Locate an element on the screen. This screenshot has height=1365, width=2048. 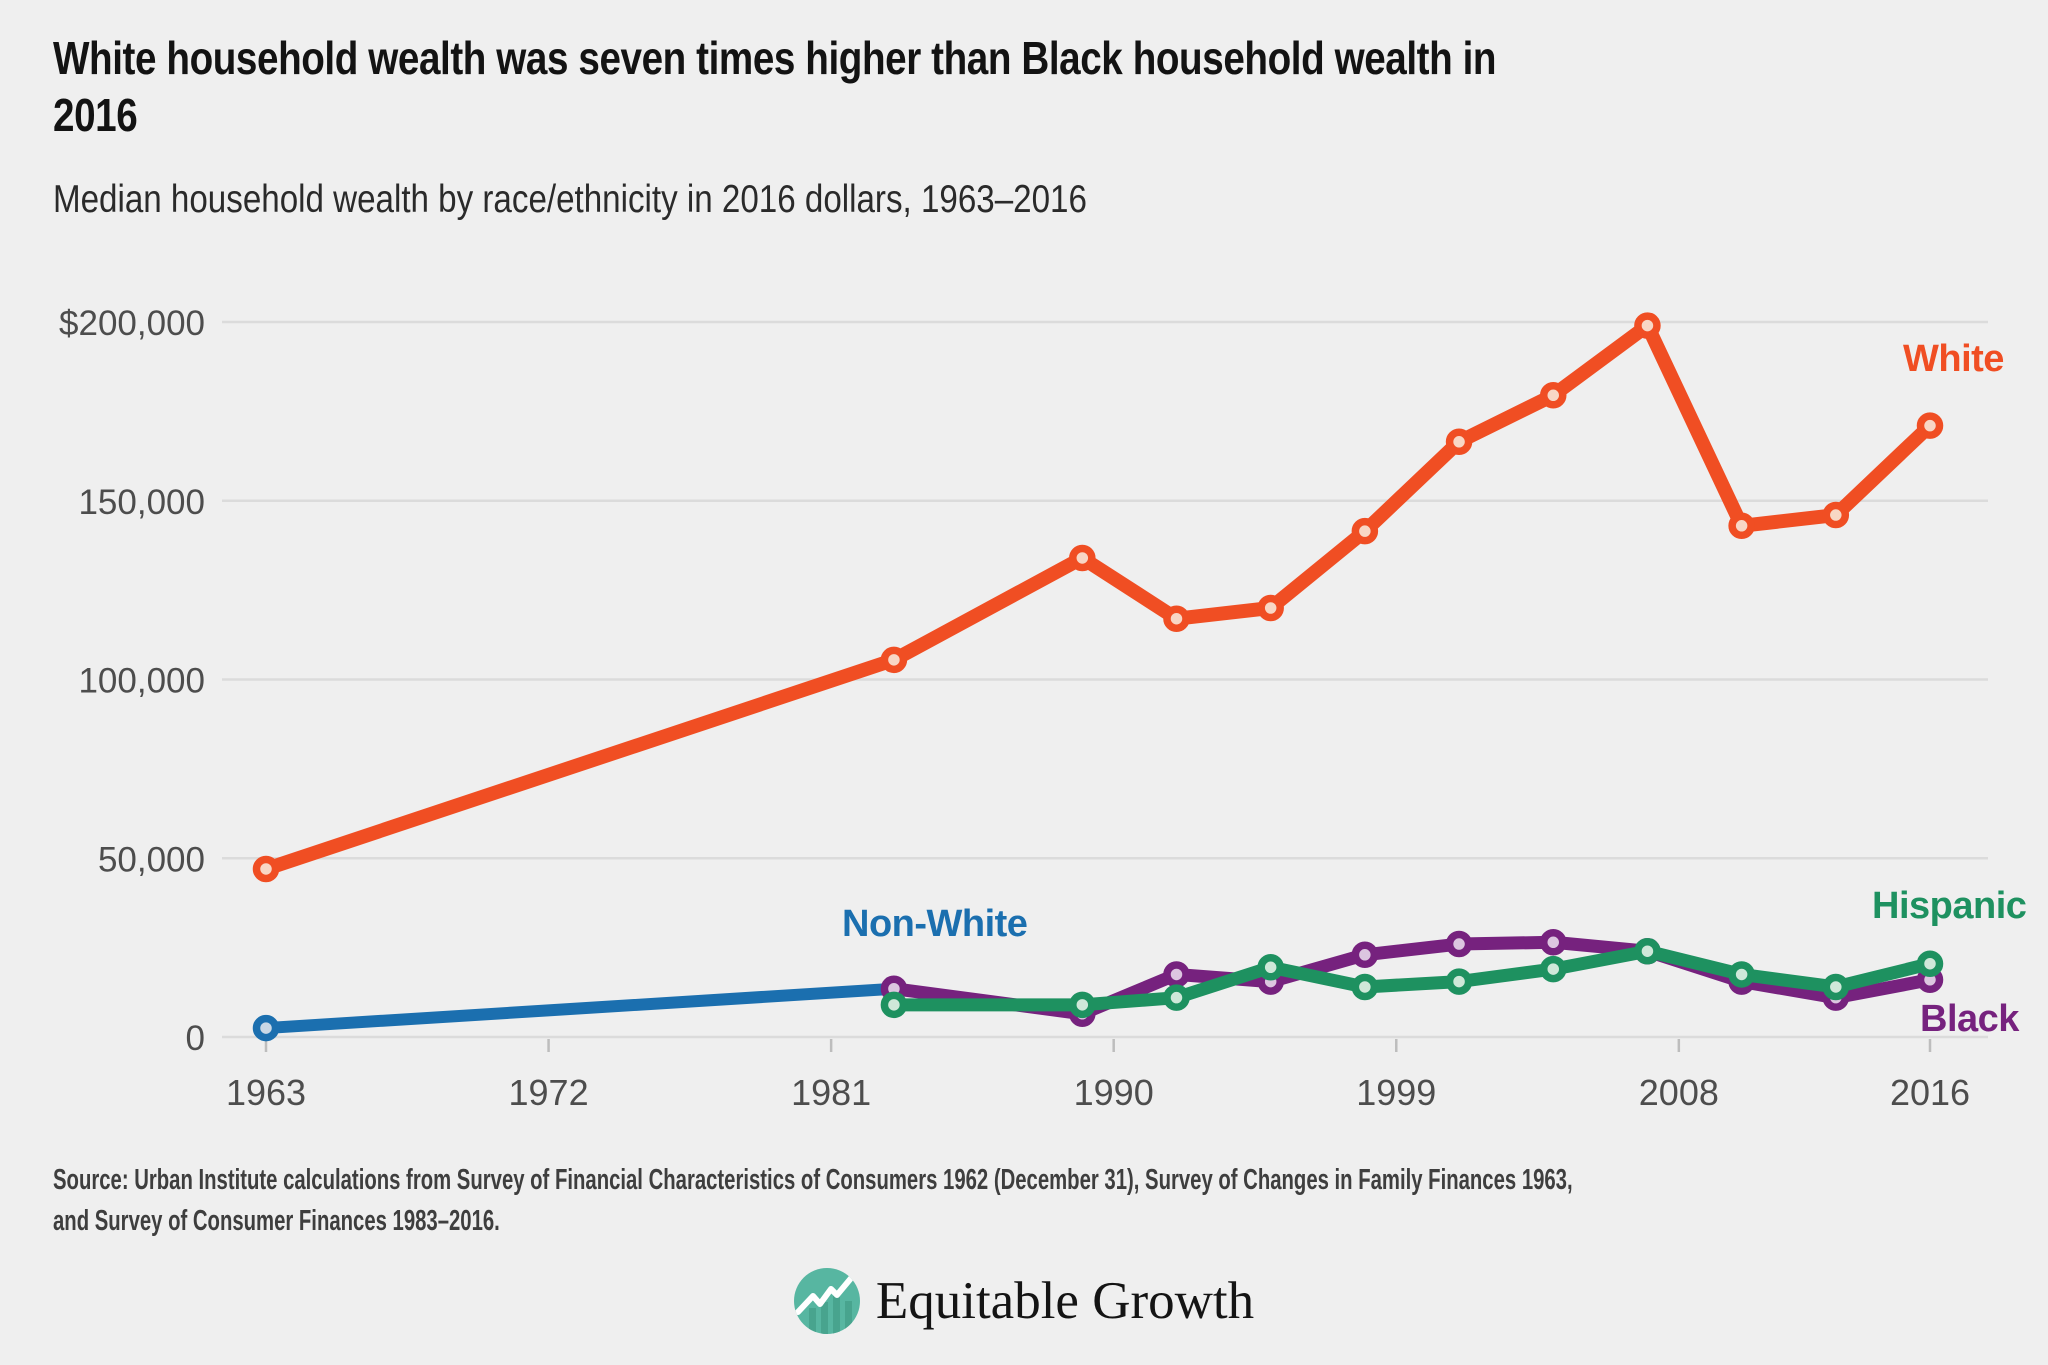
data-point-hispanic-2007 is located at coordinates (1647, 951).